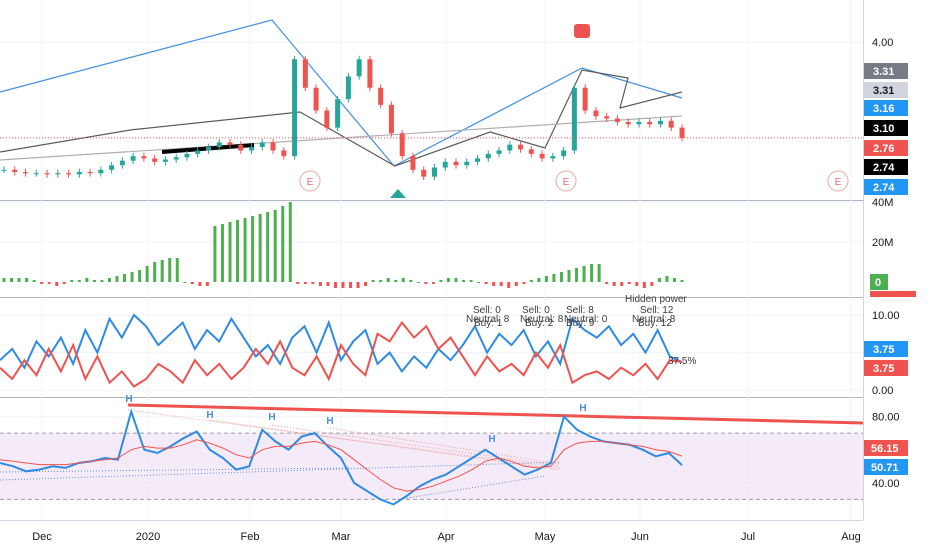 Image resolution: width=932 pixels, height=550 pixels. I want to click on oscillator-y-tick-label: 10.00, so click(886, 316).